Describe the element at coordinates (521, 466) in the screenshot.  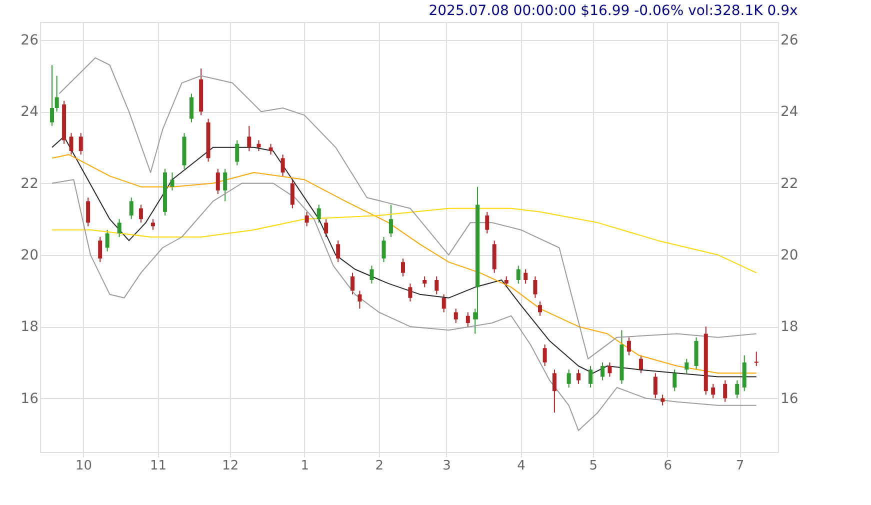
I see `x-tick-label: 4` at that location.